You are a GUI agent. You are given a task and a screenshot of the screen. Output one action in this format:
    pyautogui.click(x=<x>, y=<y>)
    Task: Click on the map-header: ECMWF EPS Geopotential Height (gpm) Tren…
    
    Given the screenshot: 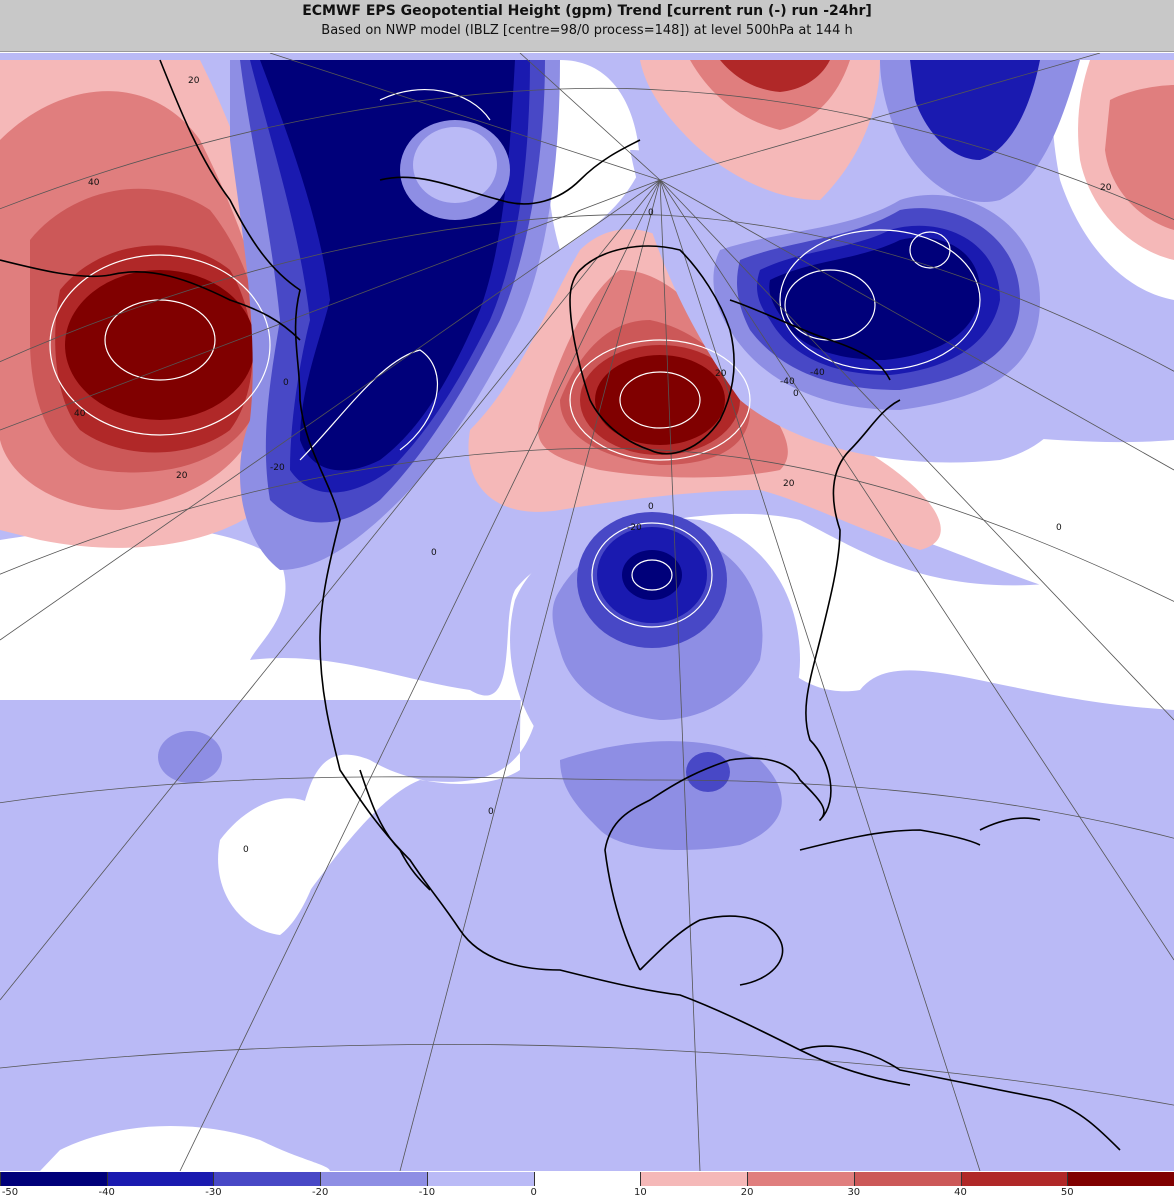 What is the action you would take?
    pyautogui.click(x=587, y=26)
    